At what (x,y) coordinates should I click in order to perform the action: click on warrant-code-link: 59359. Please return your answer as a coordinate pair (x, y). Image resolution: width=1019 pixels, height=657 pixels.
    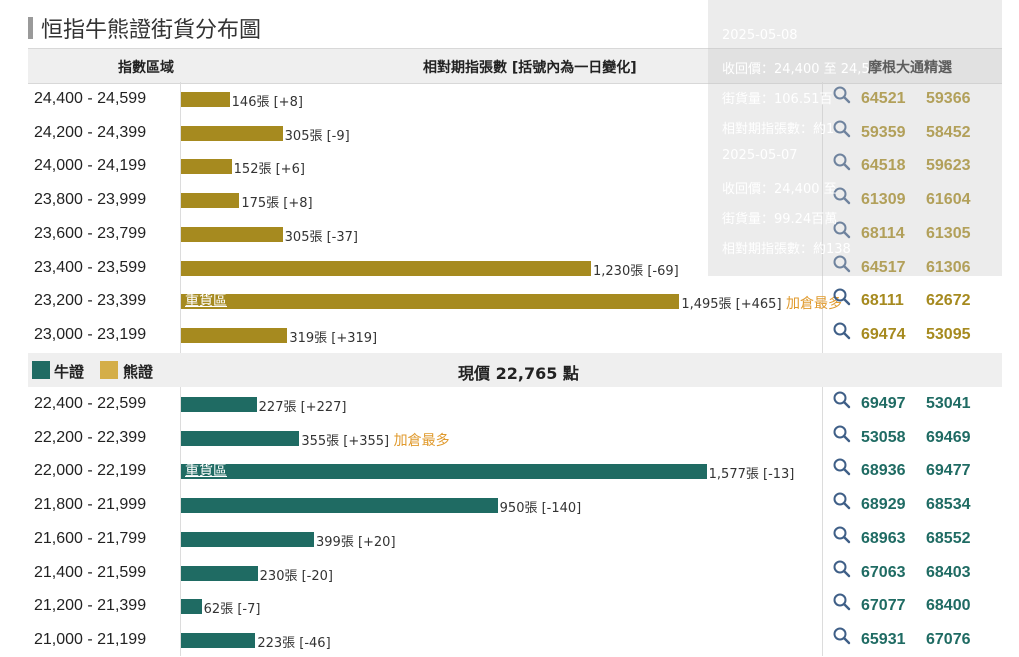
    Looking at the image, I should click on (883, 132).